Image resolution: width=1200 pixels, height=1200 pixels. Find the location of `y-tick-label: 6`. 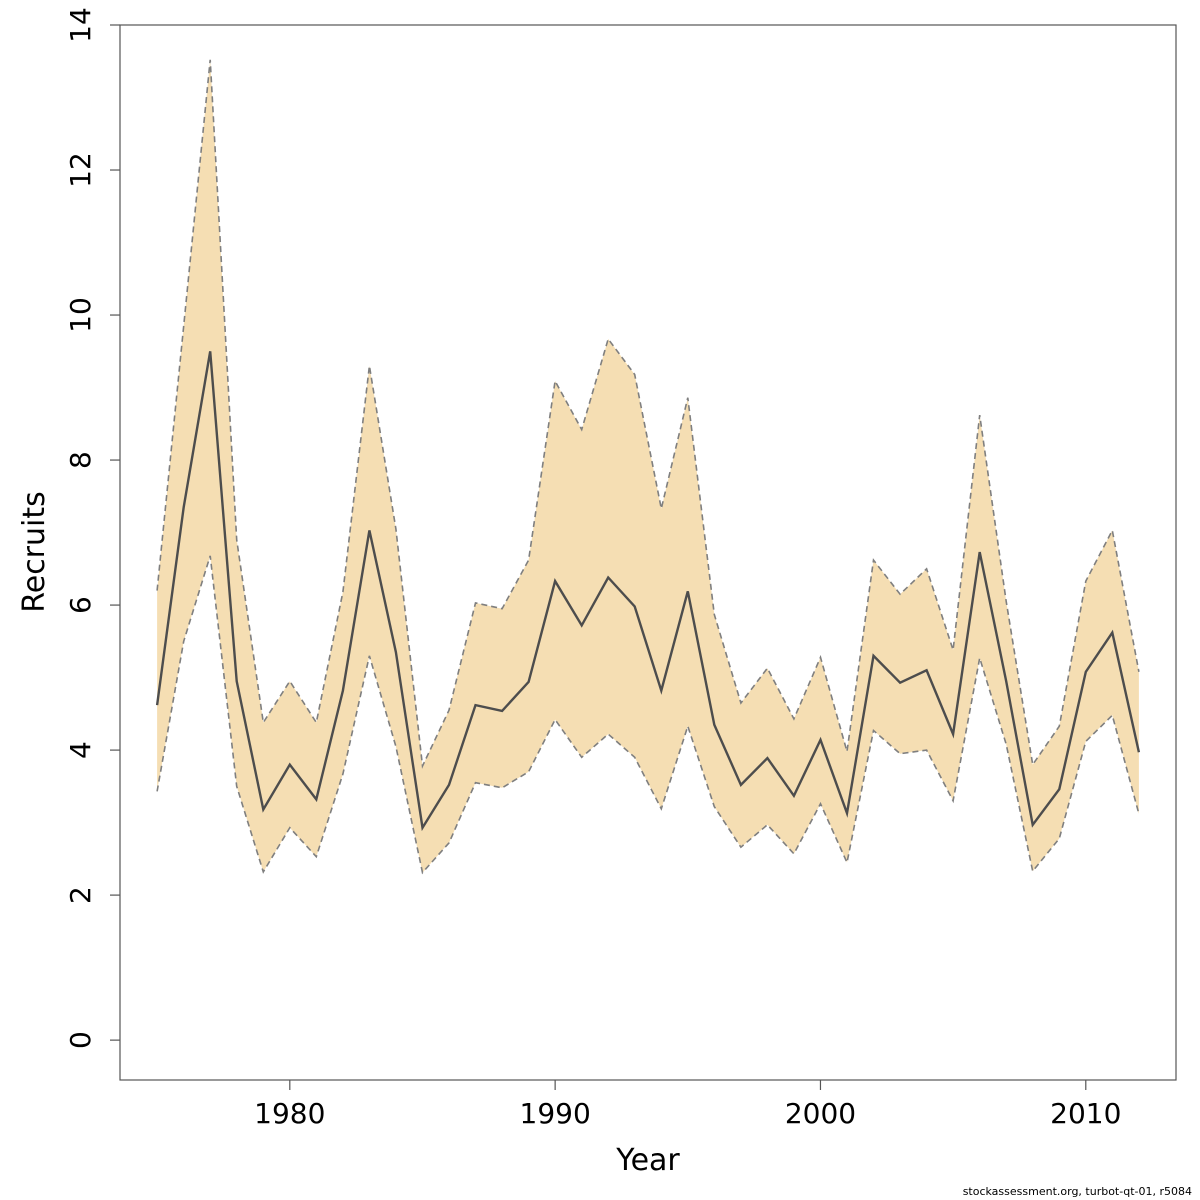

y-tick-label: 6 is located at coordinates (80, 605).